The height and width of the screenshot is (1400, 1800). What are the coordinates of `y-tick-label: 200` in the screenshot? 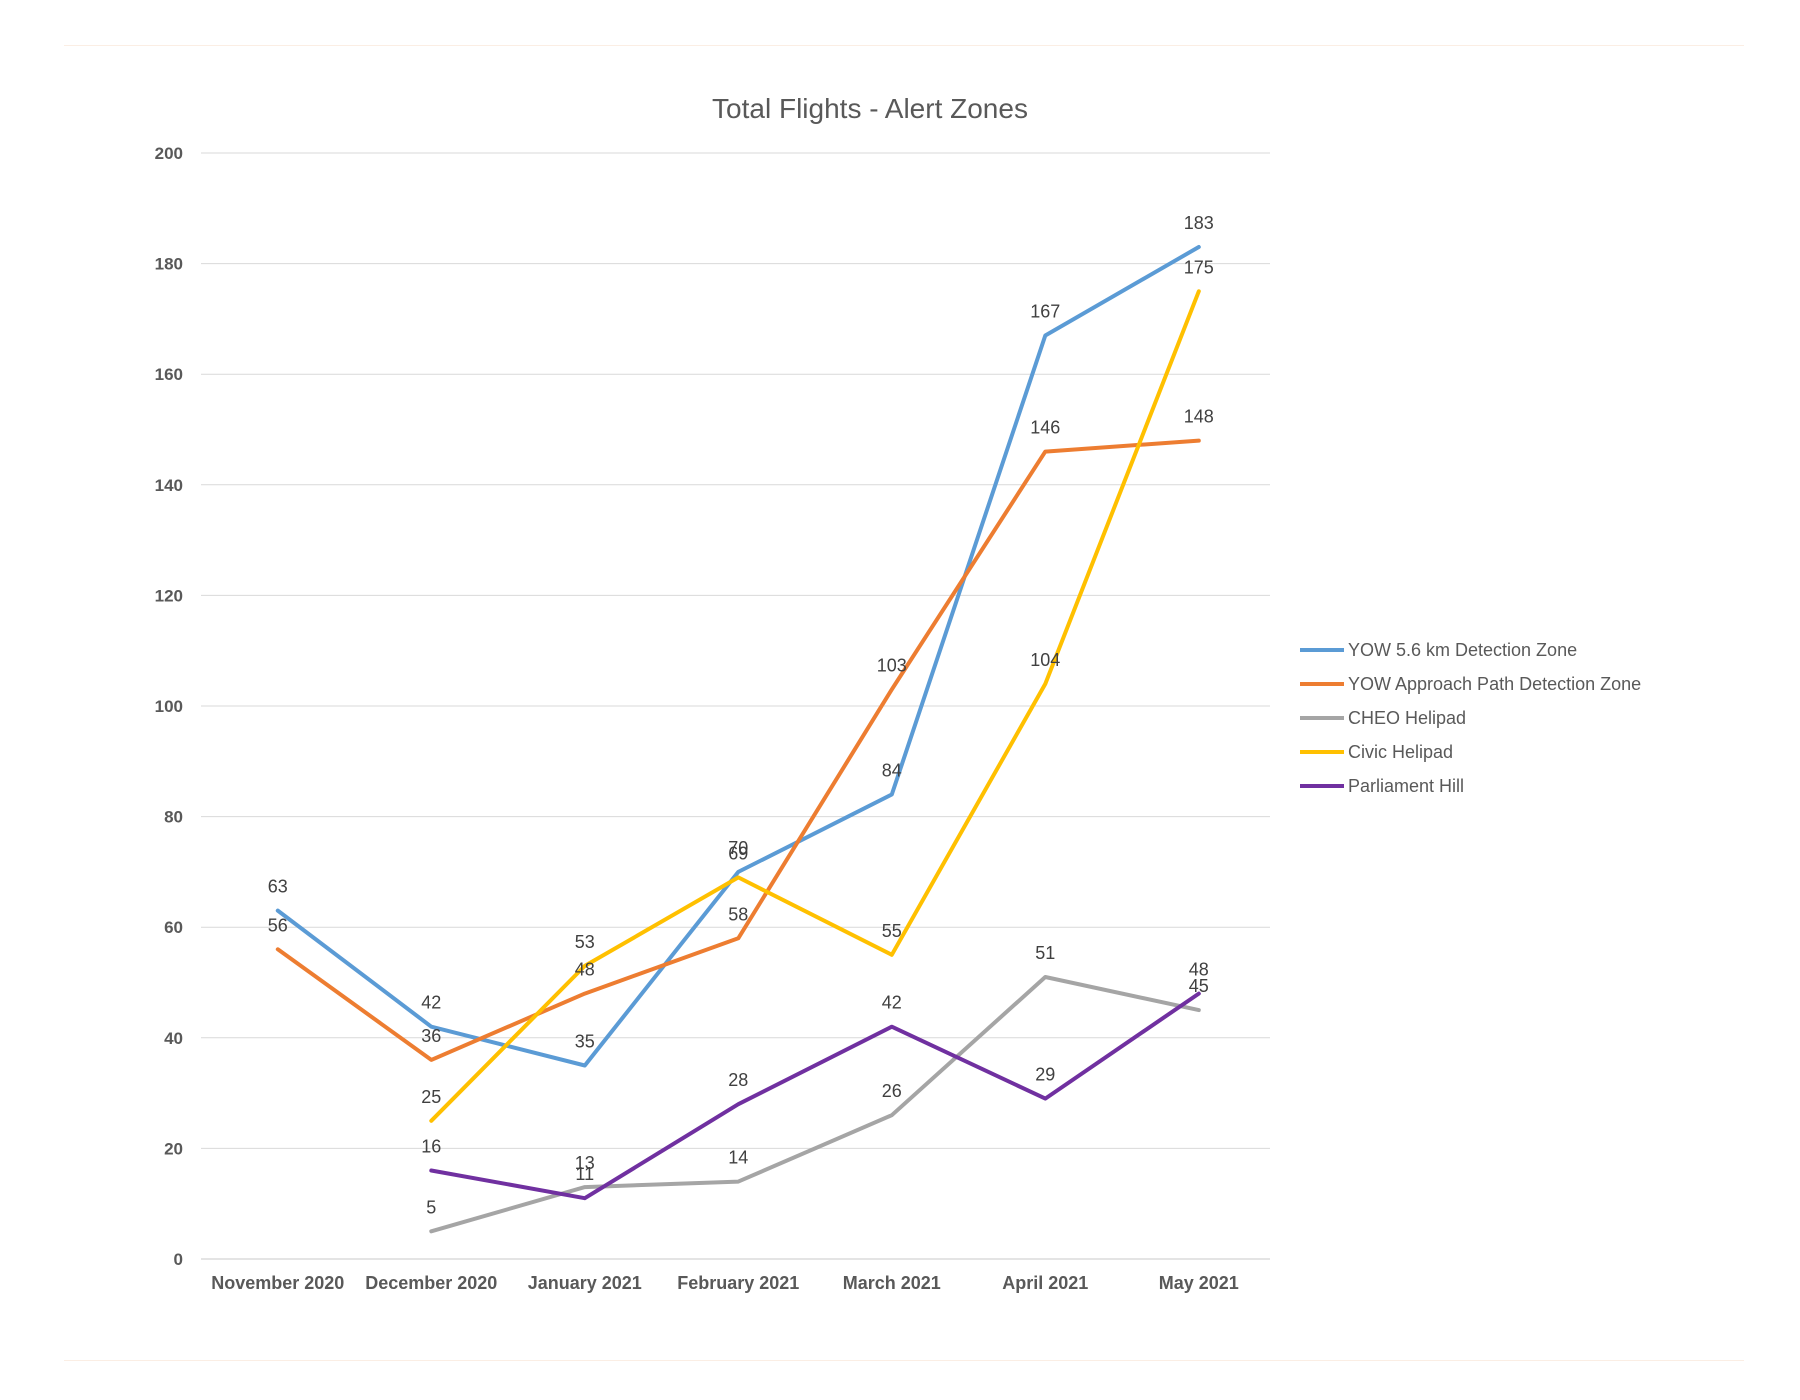 It's located at (169, 153).